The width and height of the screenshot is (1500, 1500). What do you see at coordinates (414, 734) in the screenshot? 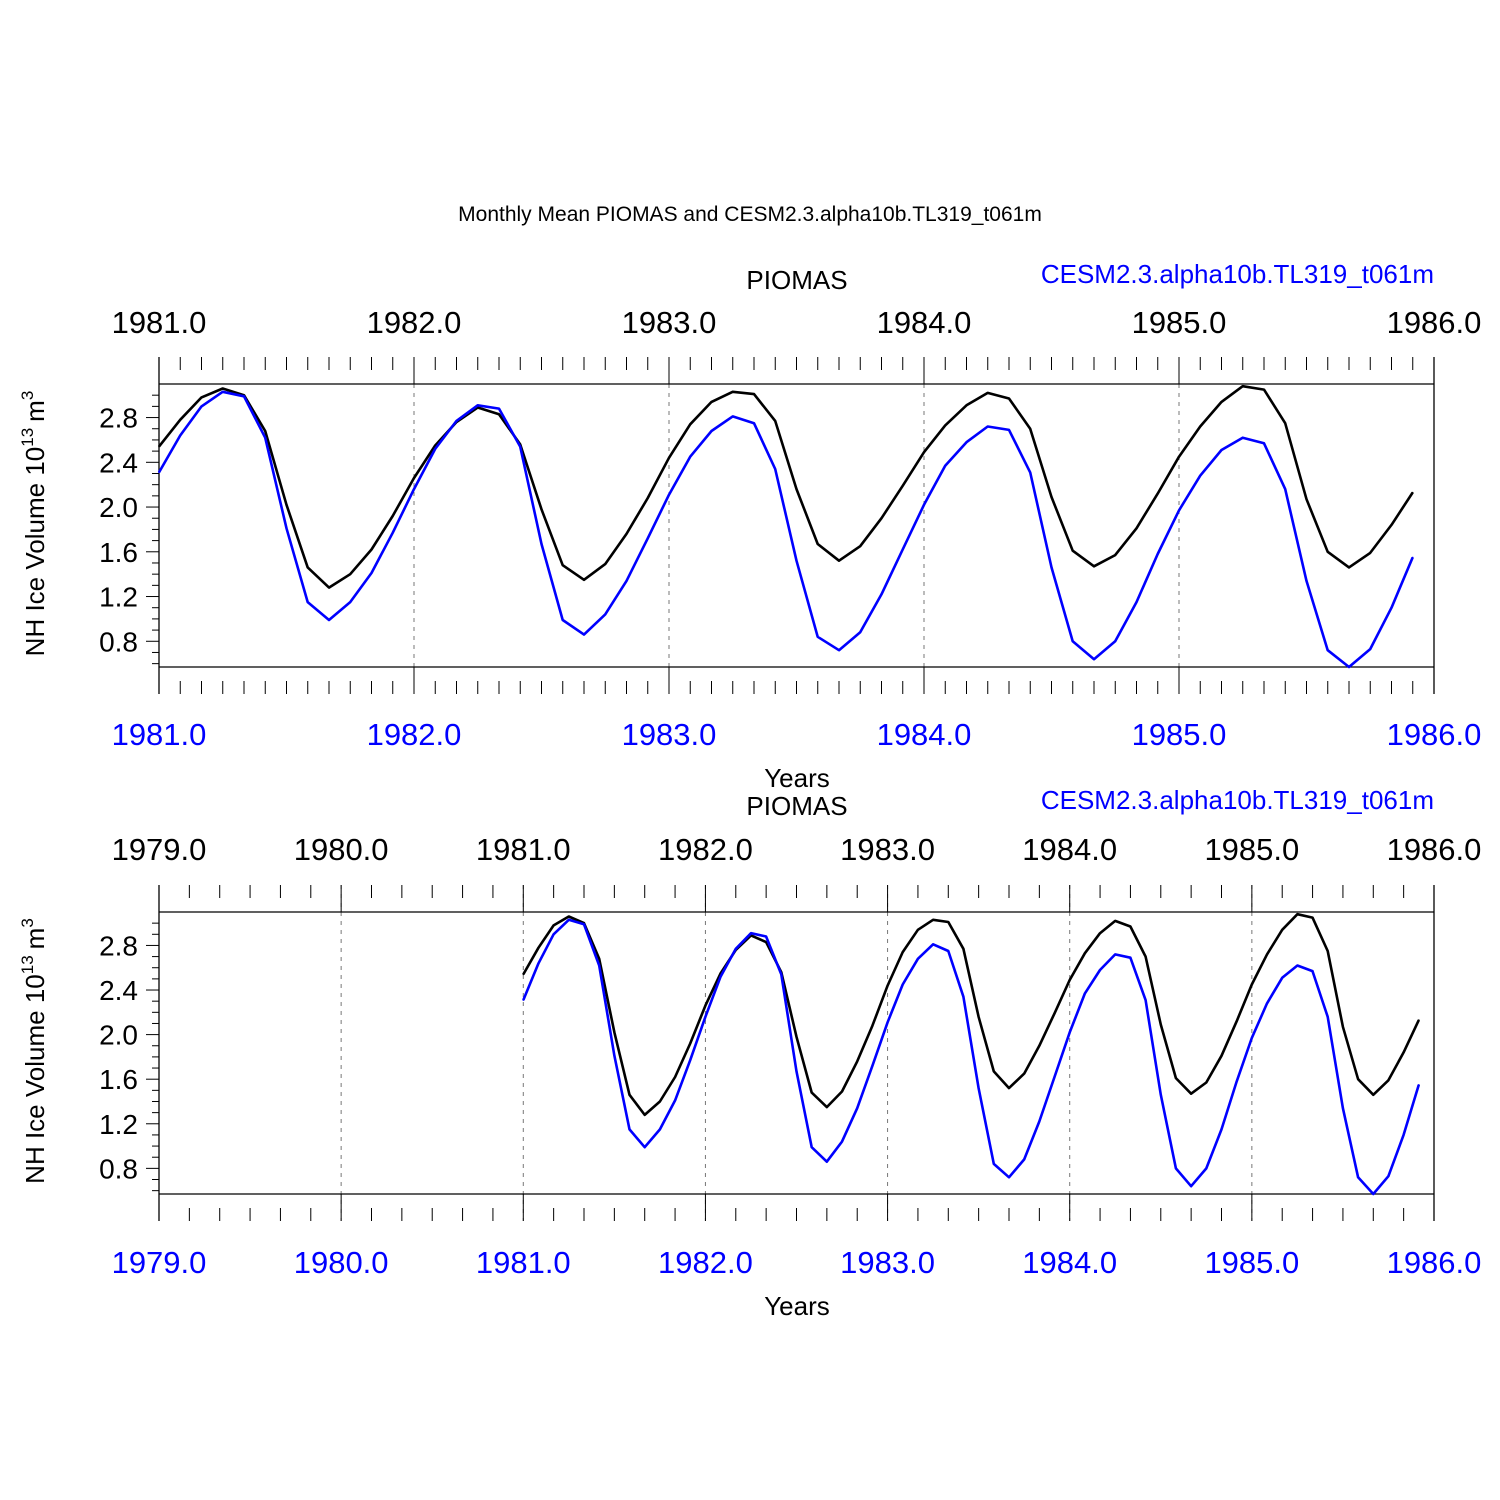
I see `x-bottom-tick-label: 1982.0` at bounding box center [414, 734].